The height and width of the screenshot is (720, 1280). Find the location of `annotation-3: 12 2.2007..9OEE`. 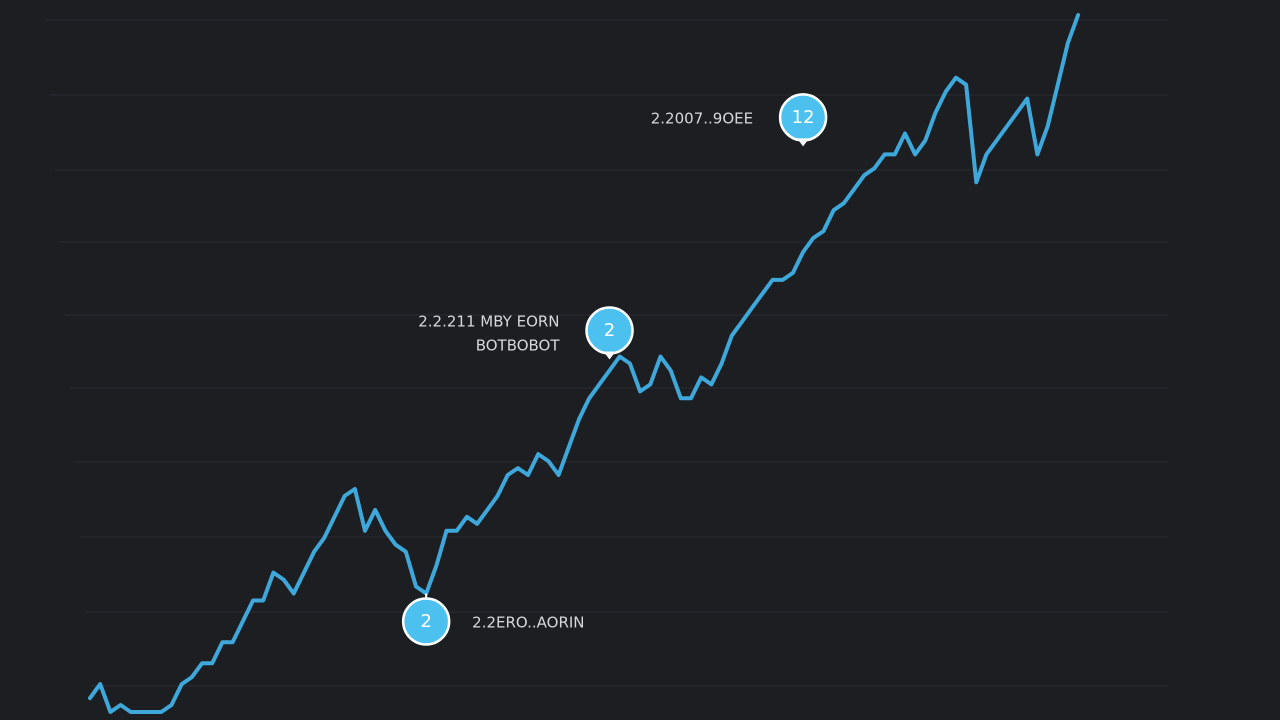

annotation-3: 12 2.2007..9OEE is located at coordinates (739, 120).